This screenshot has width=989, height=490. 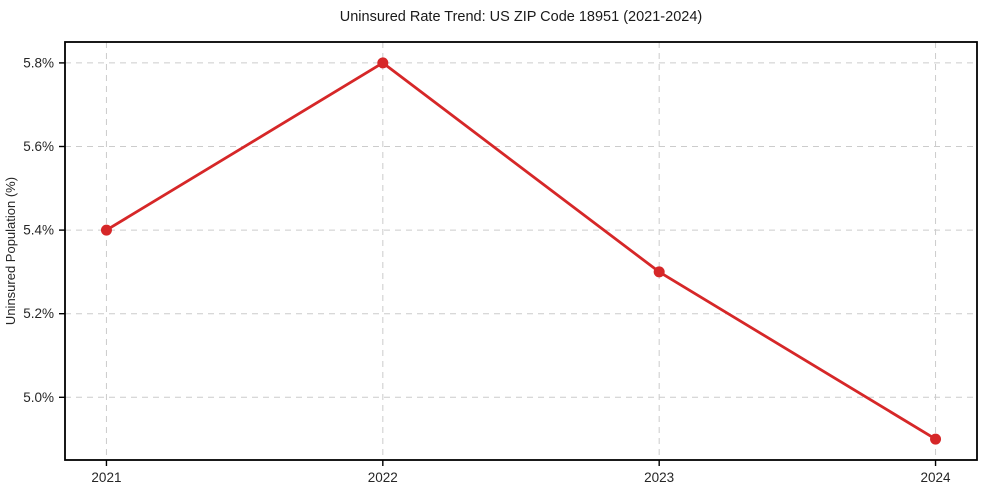 What do you see at coordinates (38, 146) in the screenshot?
I see `y-tick-label: 5.6%` at bounding box center [38, 146].